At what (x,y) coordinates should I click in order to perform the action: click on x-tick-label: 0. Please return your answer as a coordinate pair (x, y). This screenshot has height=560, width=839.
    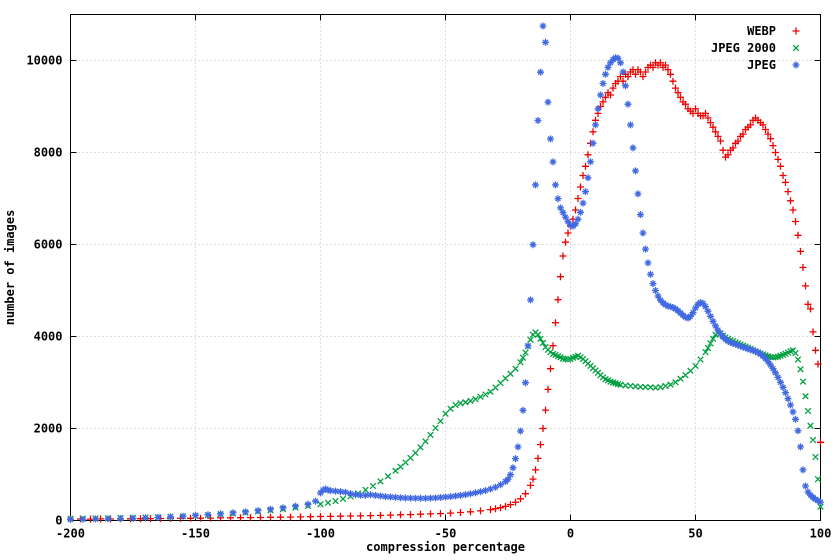
    Looking at the image, I should click on (570, 534).